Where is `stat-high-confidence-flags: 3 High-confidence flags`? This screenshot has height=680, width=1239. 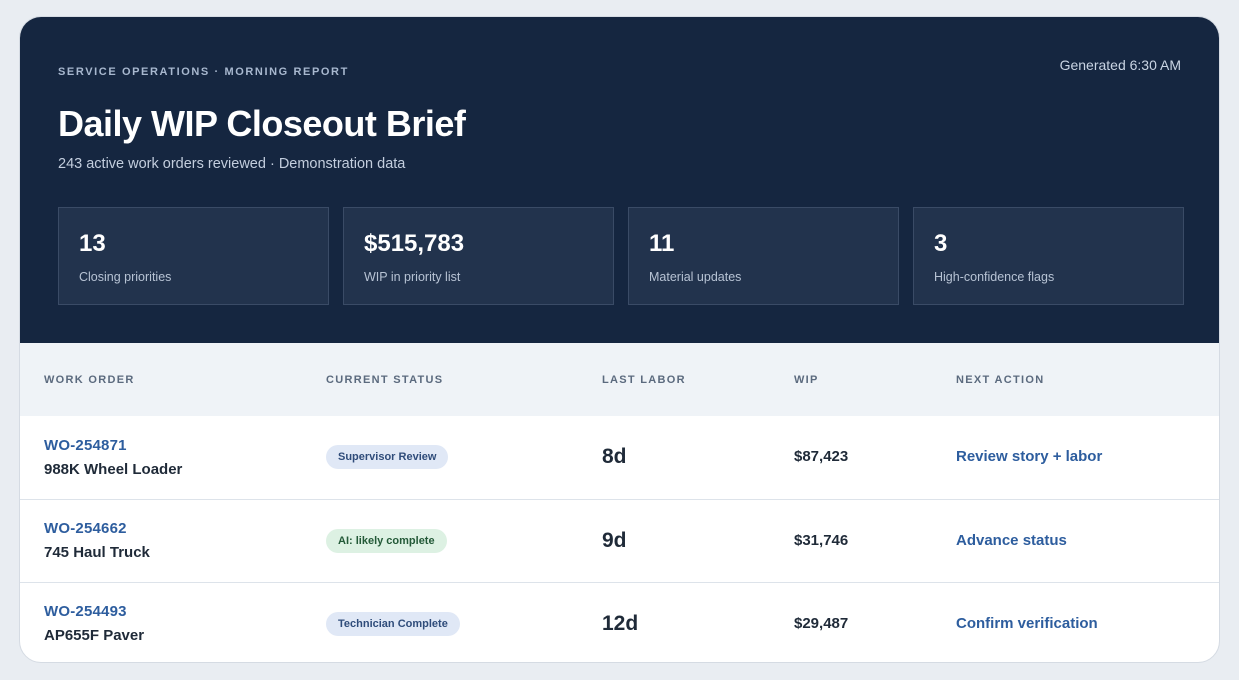 stat-high-confidence-flags: 3 High-confidence flags is located at coordinates (1048, 256).